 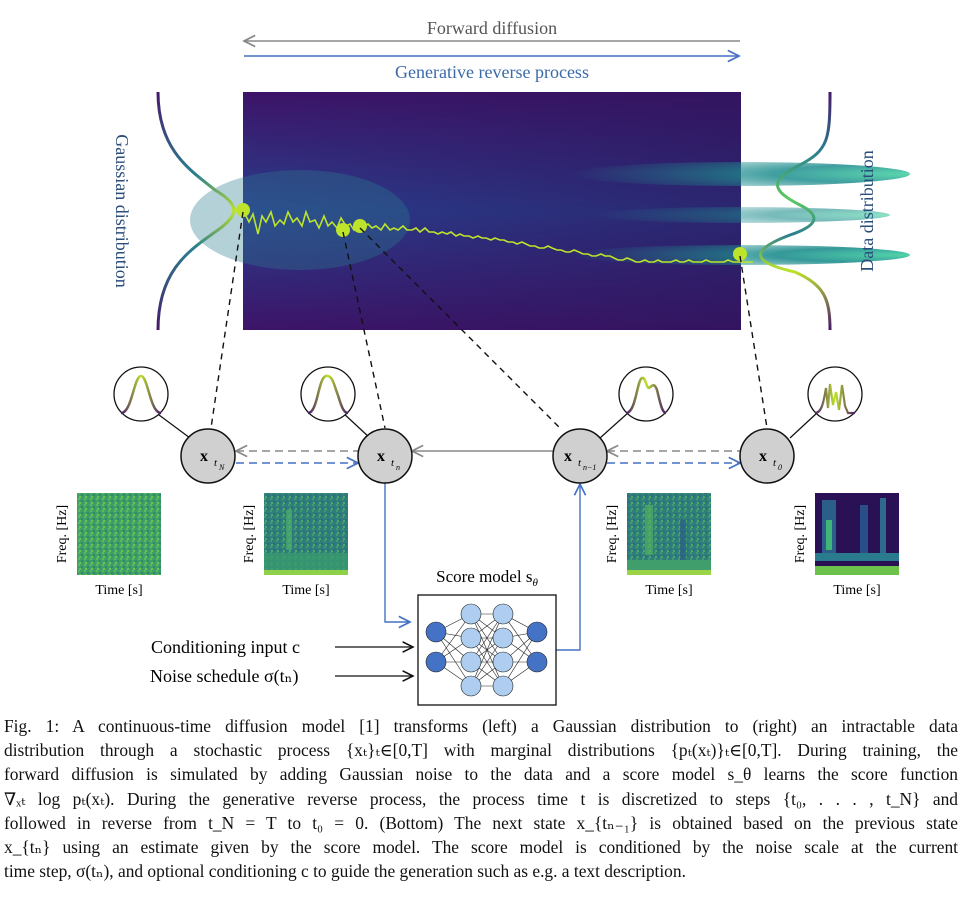 What do you see at coordinates (580, 463) in the screenshot?
I see `node-x-tn1-sub: t` at bounding box center [580, 463].